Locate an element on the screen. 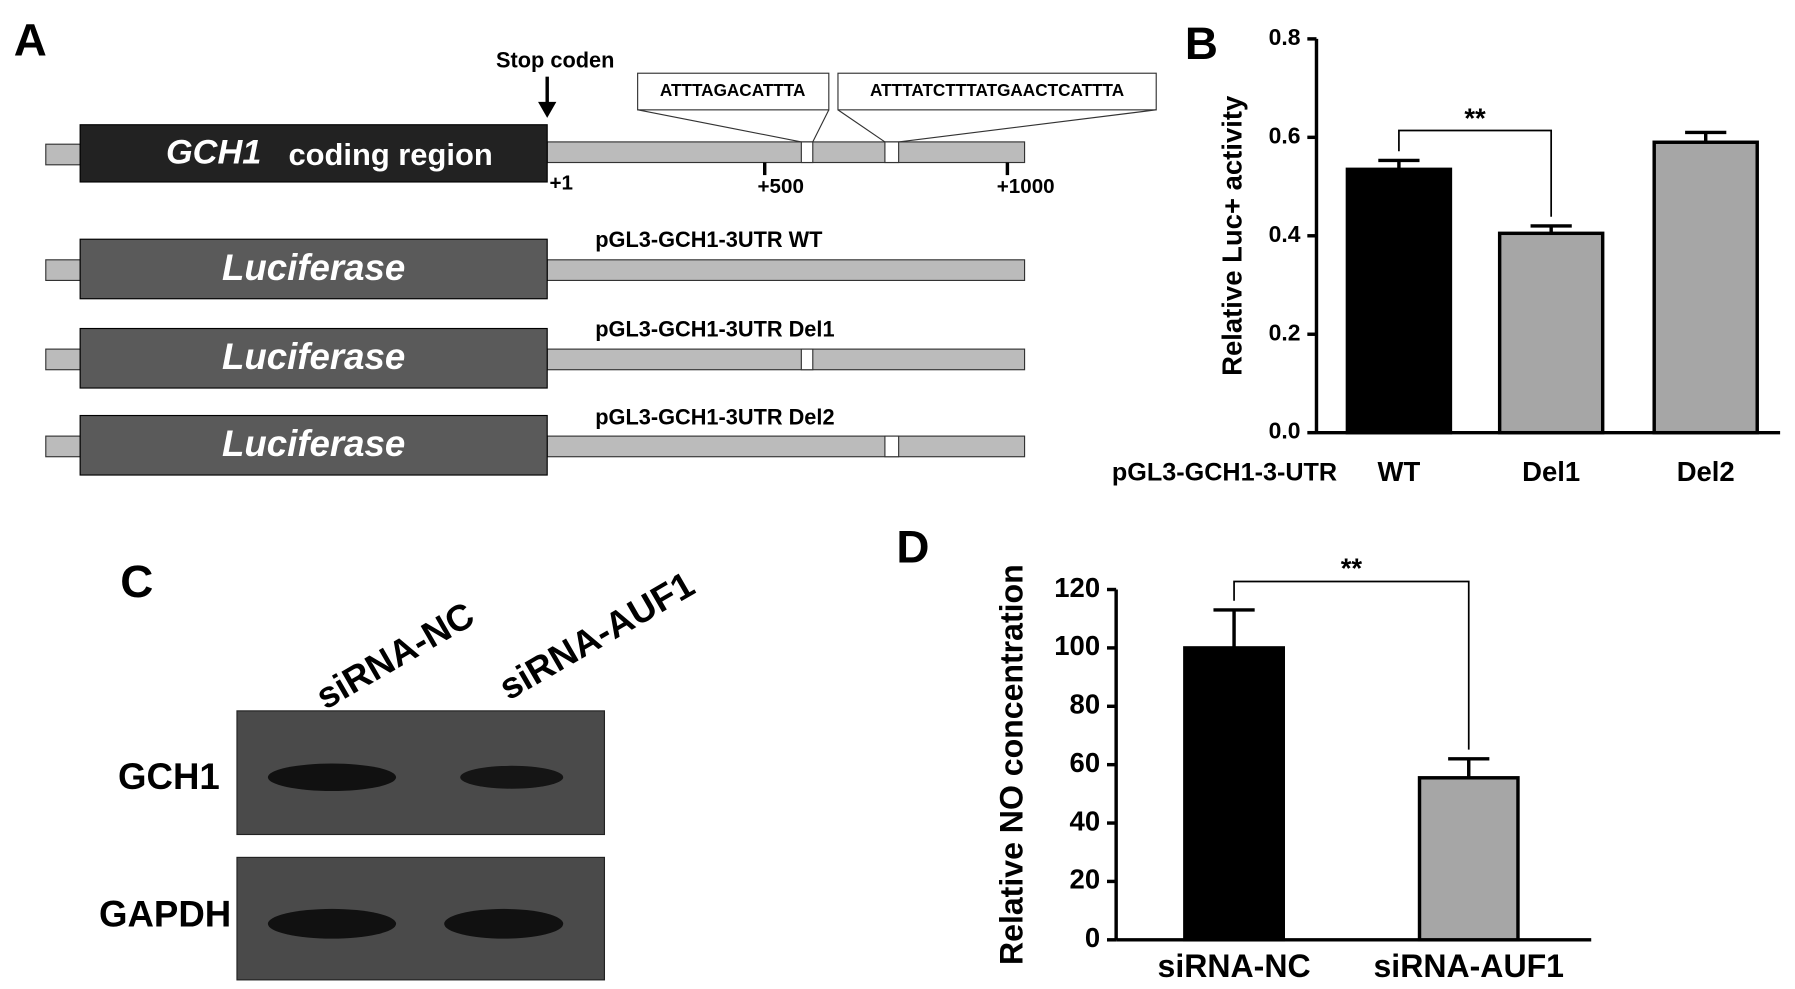  construct-label: pGL3-GCH1-3UTR Del2 is located at coordinates (714, 417).